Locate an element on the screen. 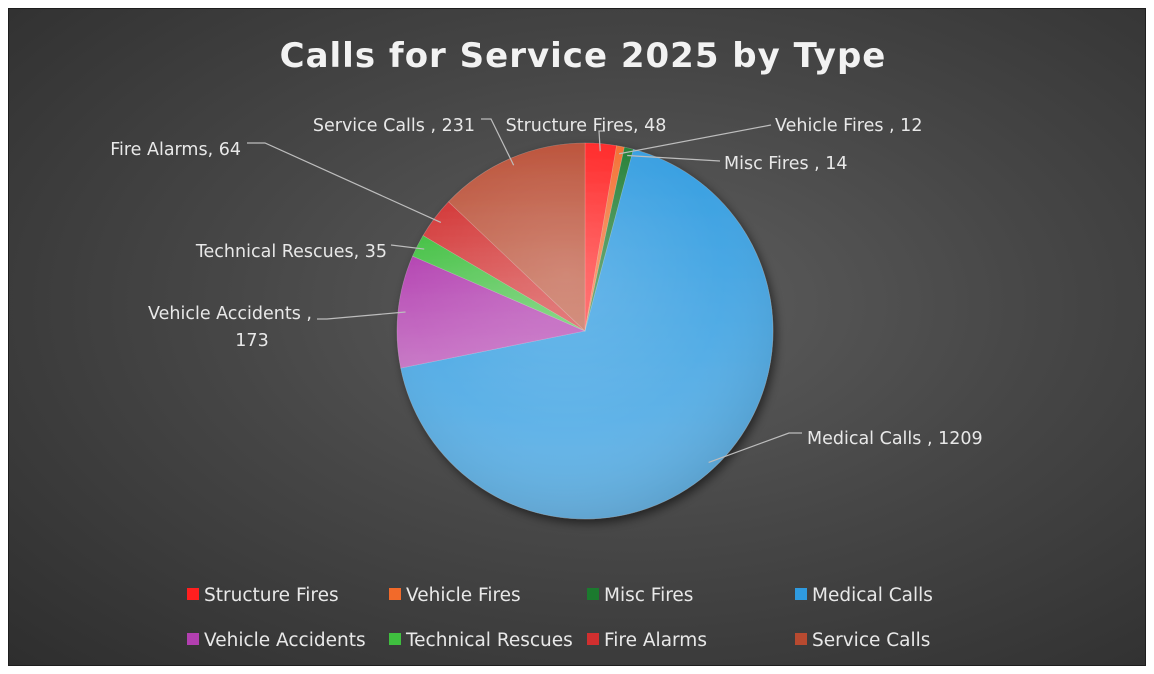  chart-title: Calls for Service 2025 by Type is located at coordinates (583, 56).